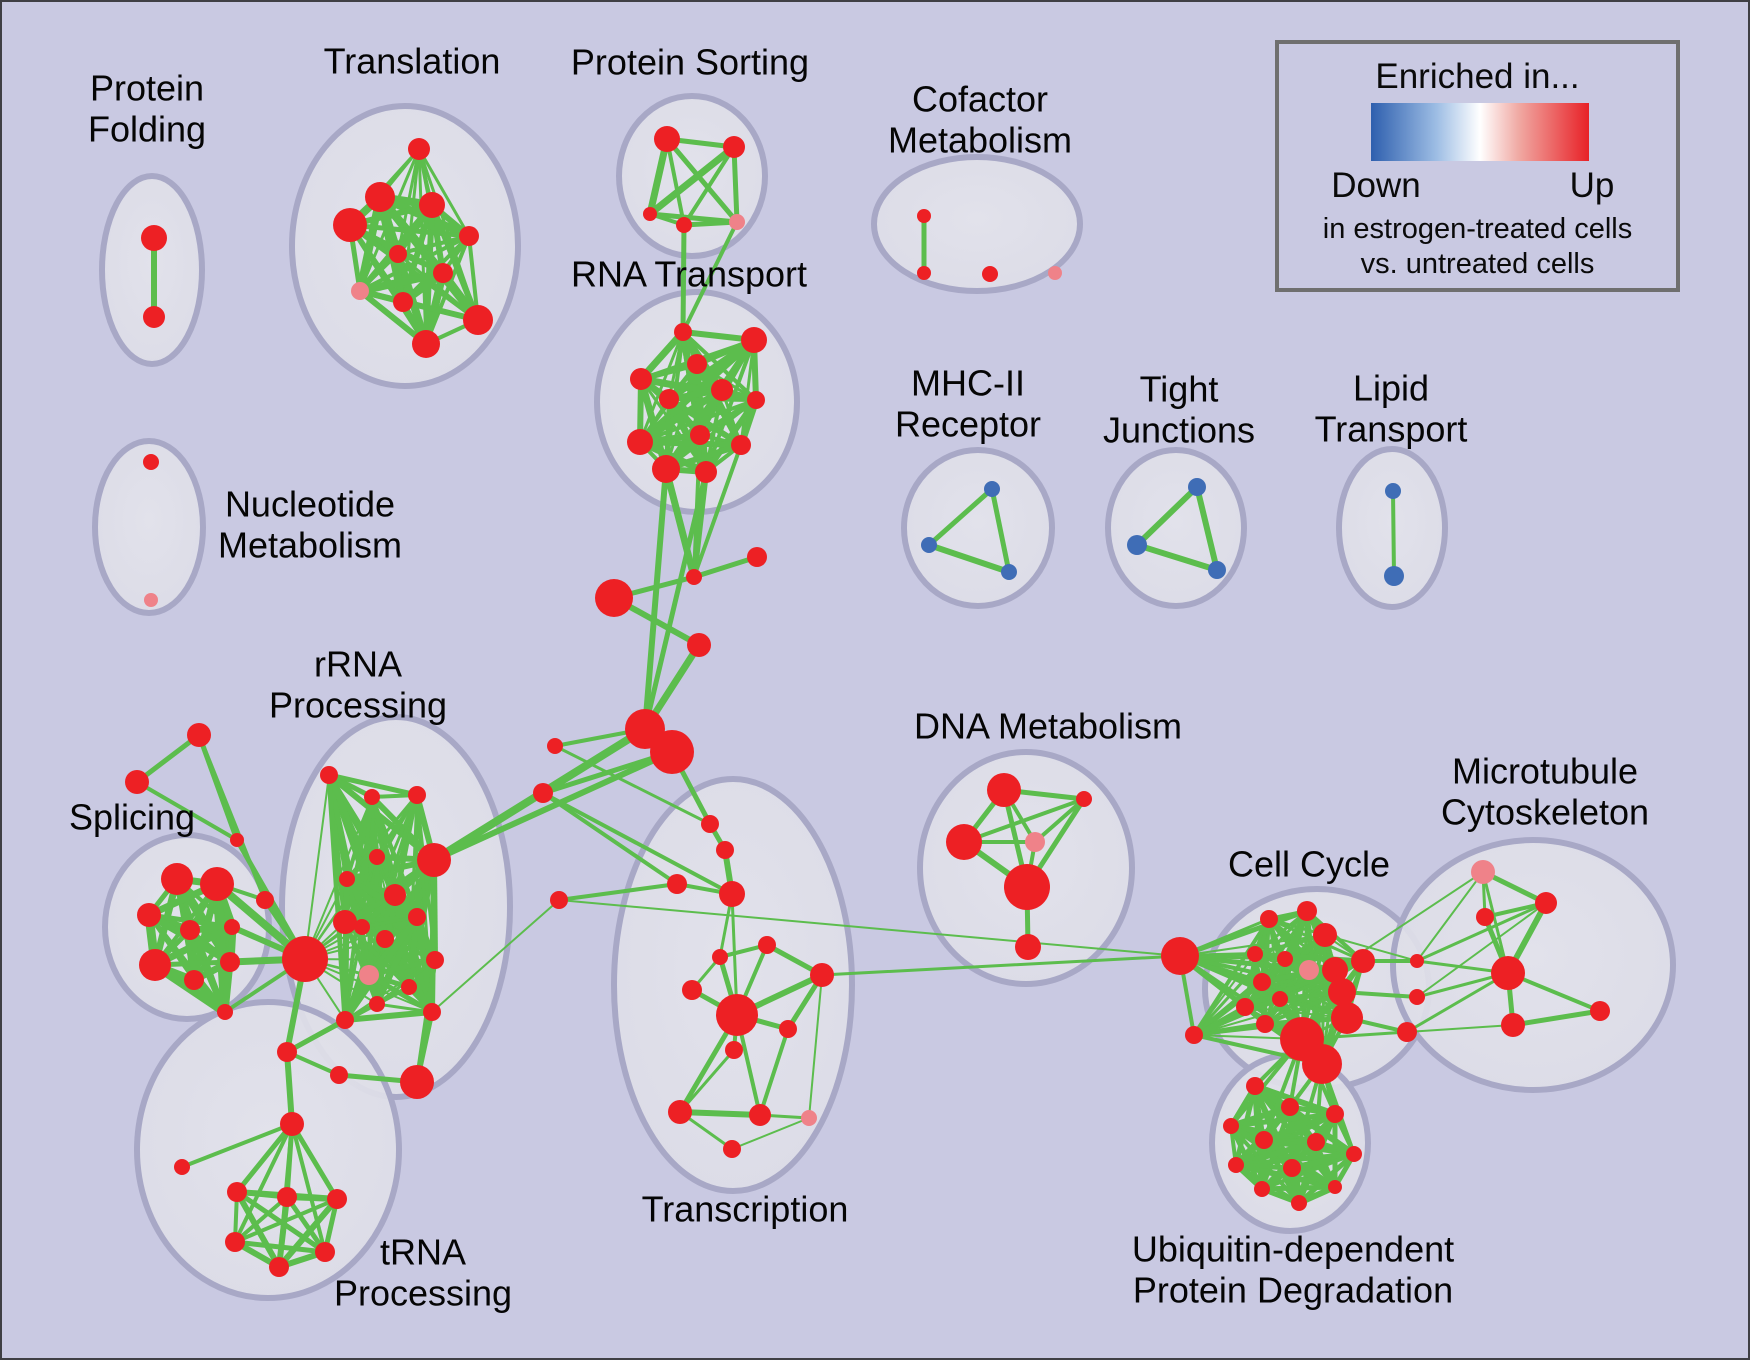 This screenshot has width=1750, height=1360. What do you see at coordinates (1292, 1168) in the screenshot?
I see `graph-node-u9` at bounding box center [1292, 1168].